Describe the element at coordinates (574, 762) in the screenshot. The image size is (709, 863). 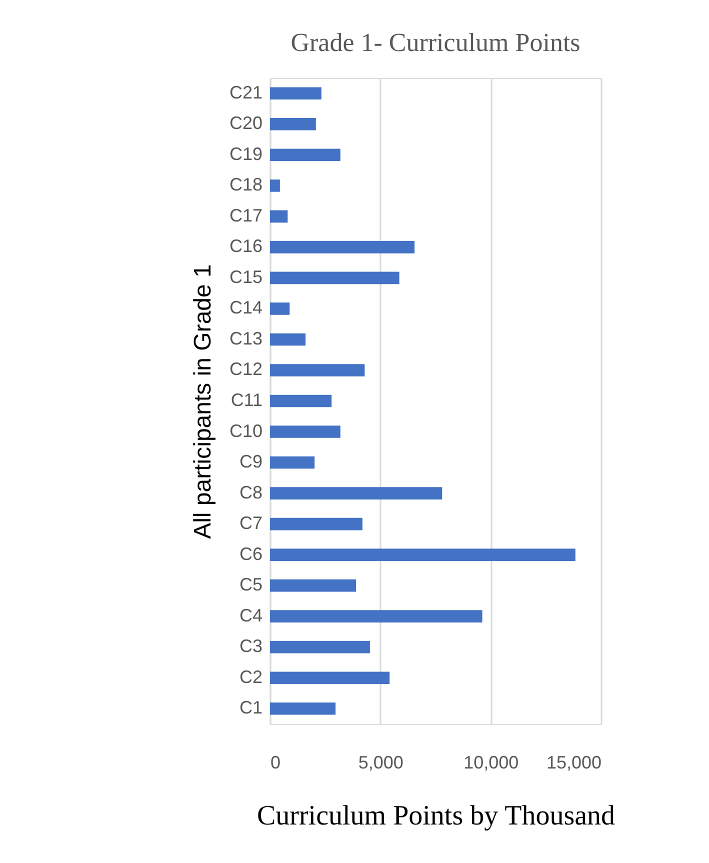
I see `x-tick-label: 15,000` at that location.